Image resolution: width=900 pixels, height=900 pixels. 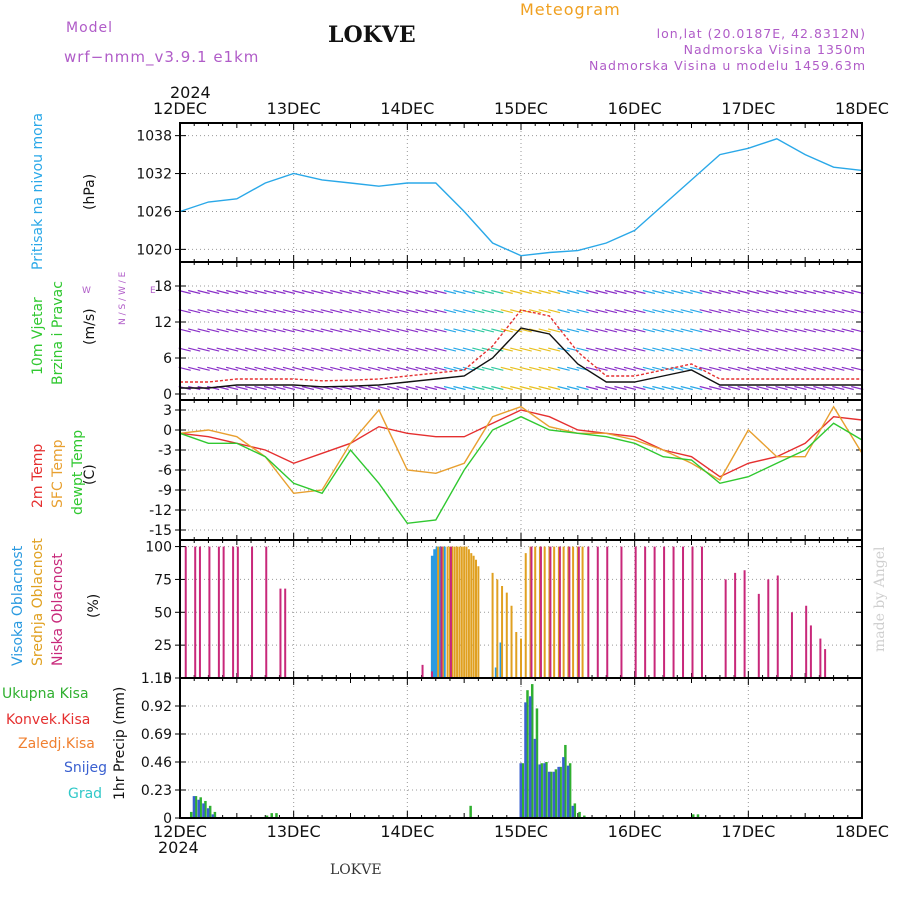 What do you see at coordinates (154, 175) in the screenshot?
I see `y-tick-label: 1032` at bounding box center [154, 175].